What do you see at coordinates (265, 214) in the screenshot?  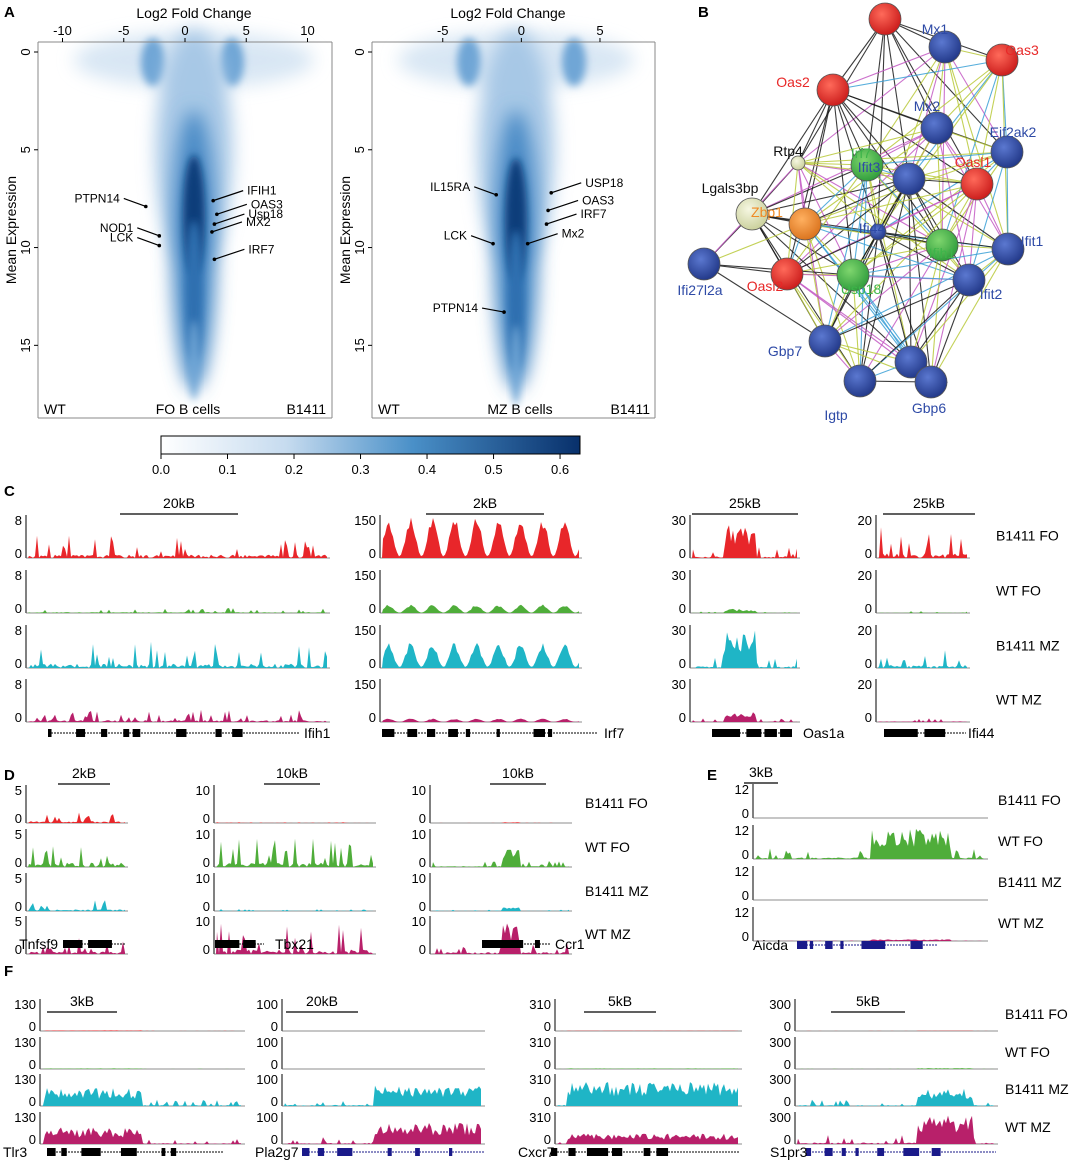 I see `gene-label: Usp18` at bounding box center [265, 214].